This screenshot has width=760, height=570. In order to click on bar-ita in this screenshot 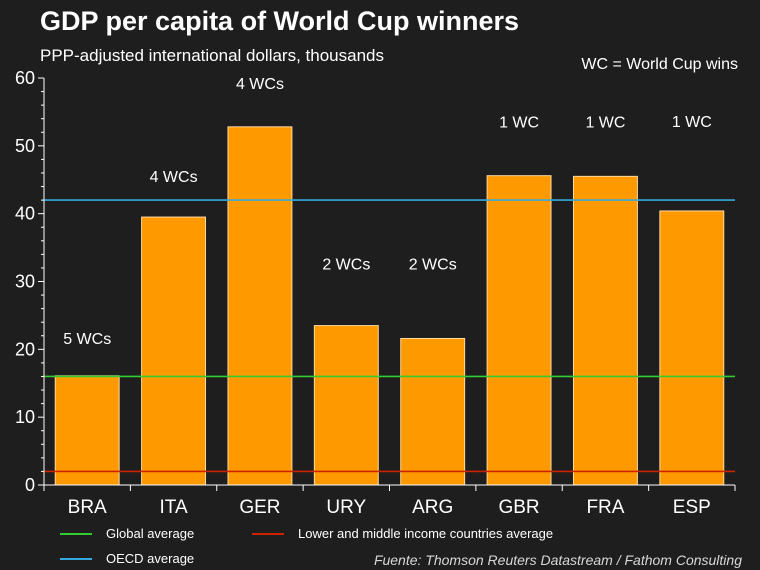, I will do `click(174, 351)`.